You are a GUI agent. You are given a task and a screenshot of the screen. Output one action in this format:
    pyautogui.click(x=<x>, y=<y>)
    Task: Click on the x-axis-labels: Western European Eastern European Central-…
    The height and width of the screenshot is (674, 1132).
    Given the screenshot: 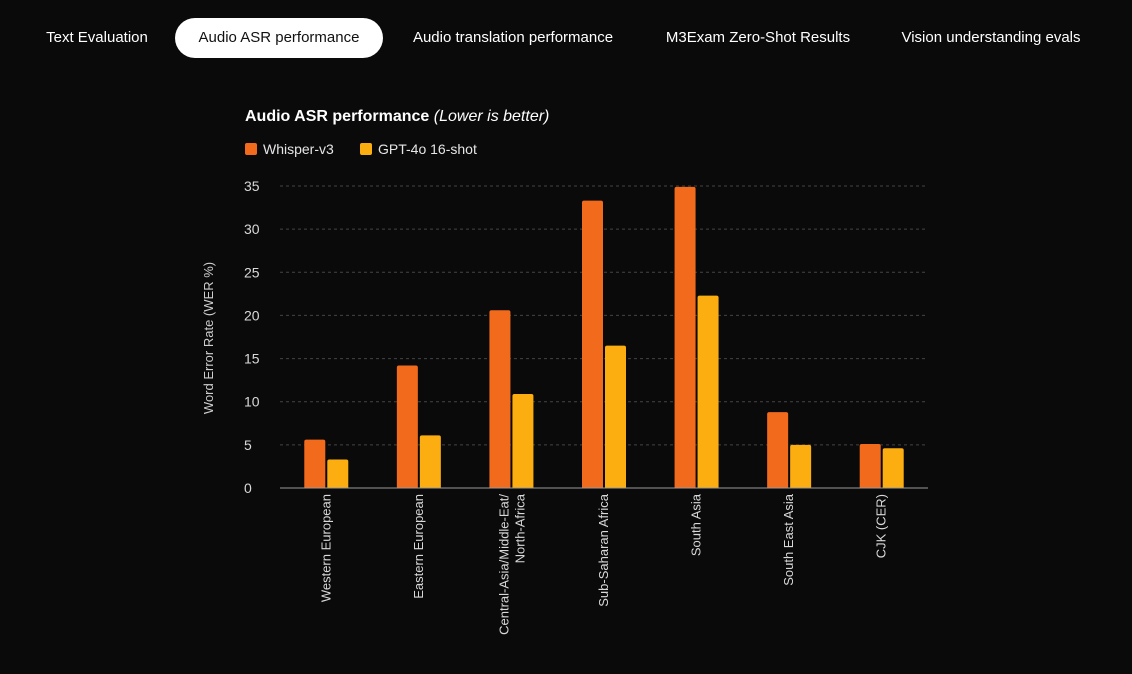 What is the action you would take?
    pyautogui.click(x=603, y=564)
    